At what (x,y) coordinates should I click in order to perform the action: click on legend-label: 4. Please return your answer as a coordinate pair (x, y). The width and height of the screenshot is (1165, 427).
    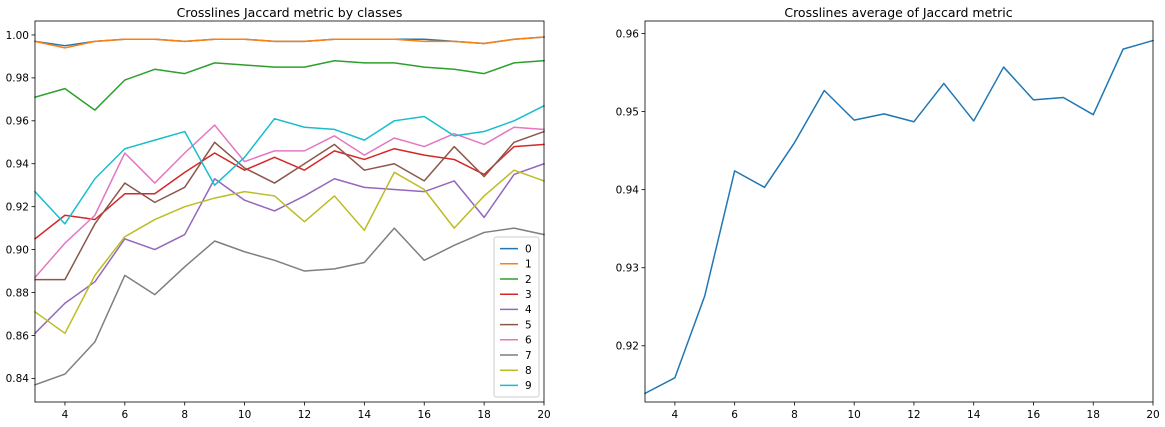
    Looking at the image, I should click on (528, 310).